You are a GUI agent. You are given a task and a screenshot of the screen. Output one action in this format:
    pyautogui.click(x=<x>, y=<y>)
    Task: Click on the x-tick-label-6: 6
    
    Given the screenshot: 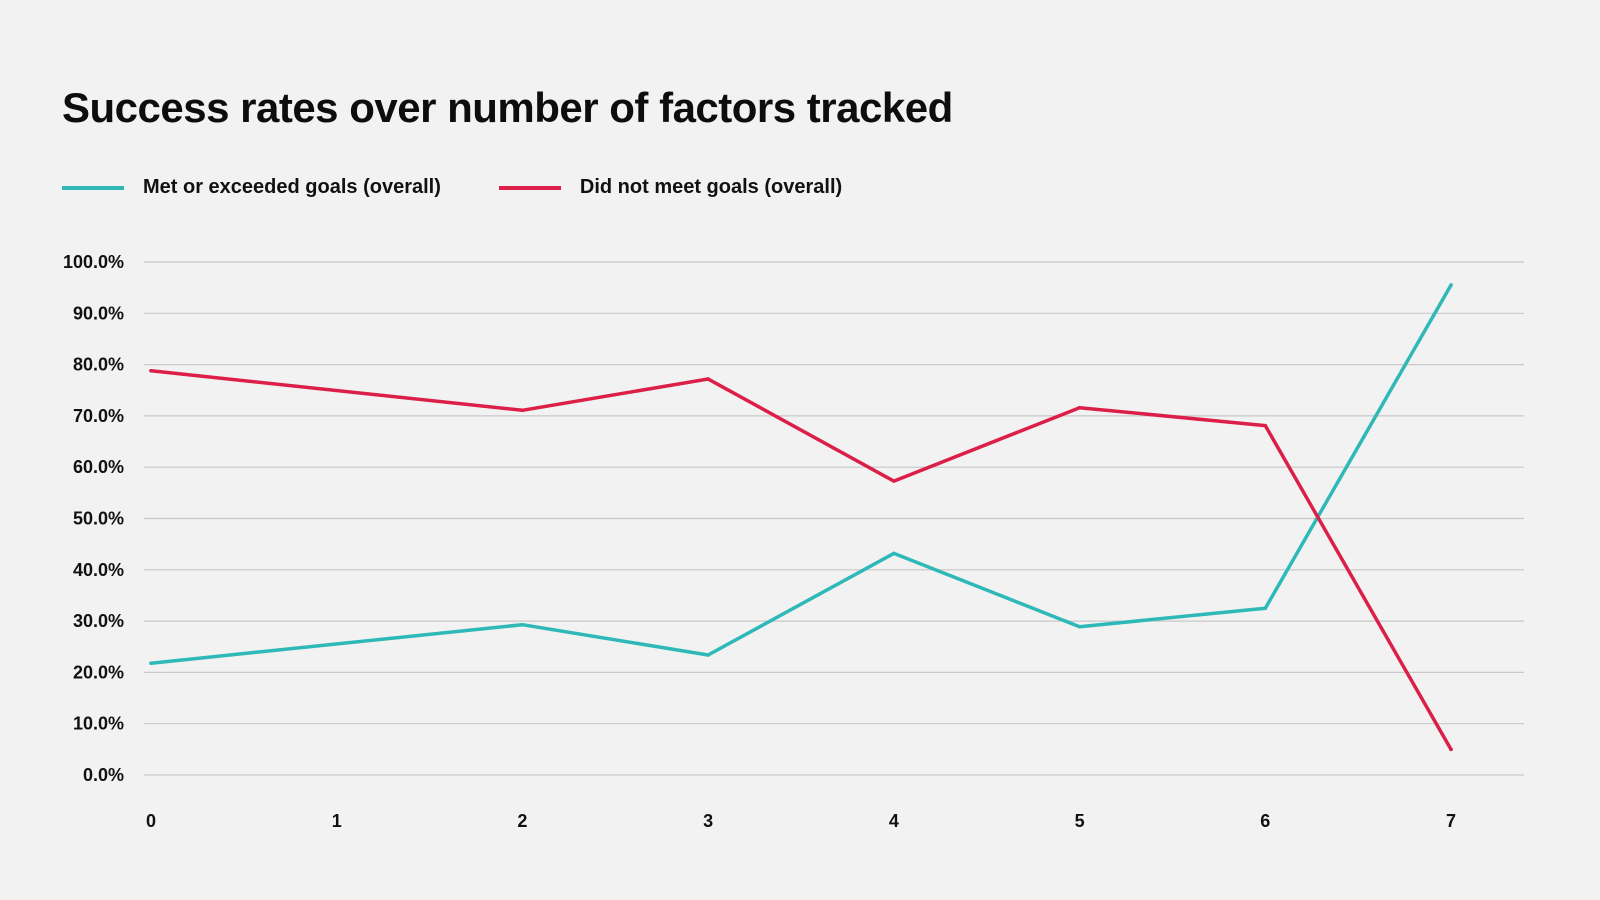 What is the action you would take?
    pyautogui.click(x=1265, y=821)
    